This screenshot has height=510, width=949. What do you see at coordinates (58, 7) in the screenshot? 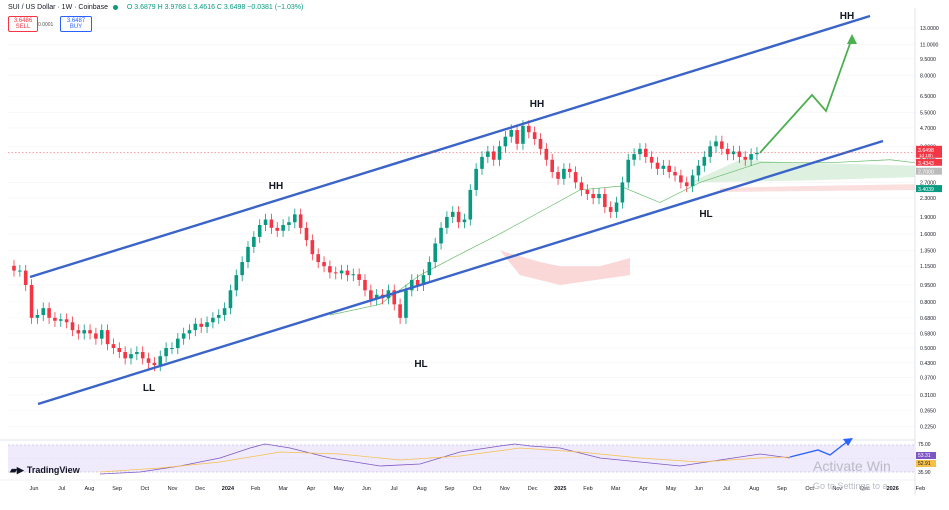
I see `symbol-title: SUI / US Dollar · 1W · Coinbase` at bounding box center [58, 7].